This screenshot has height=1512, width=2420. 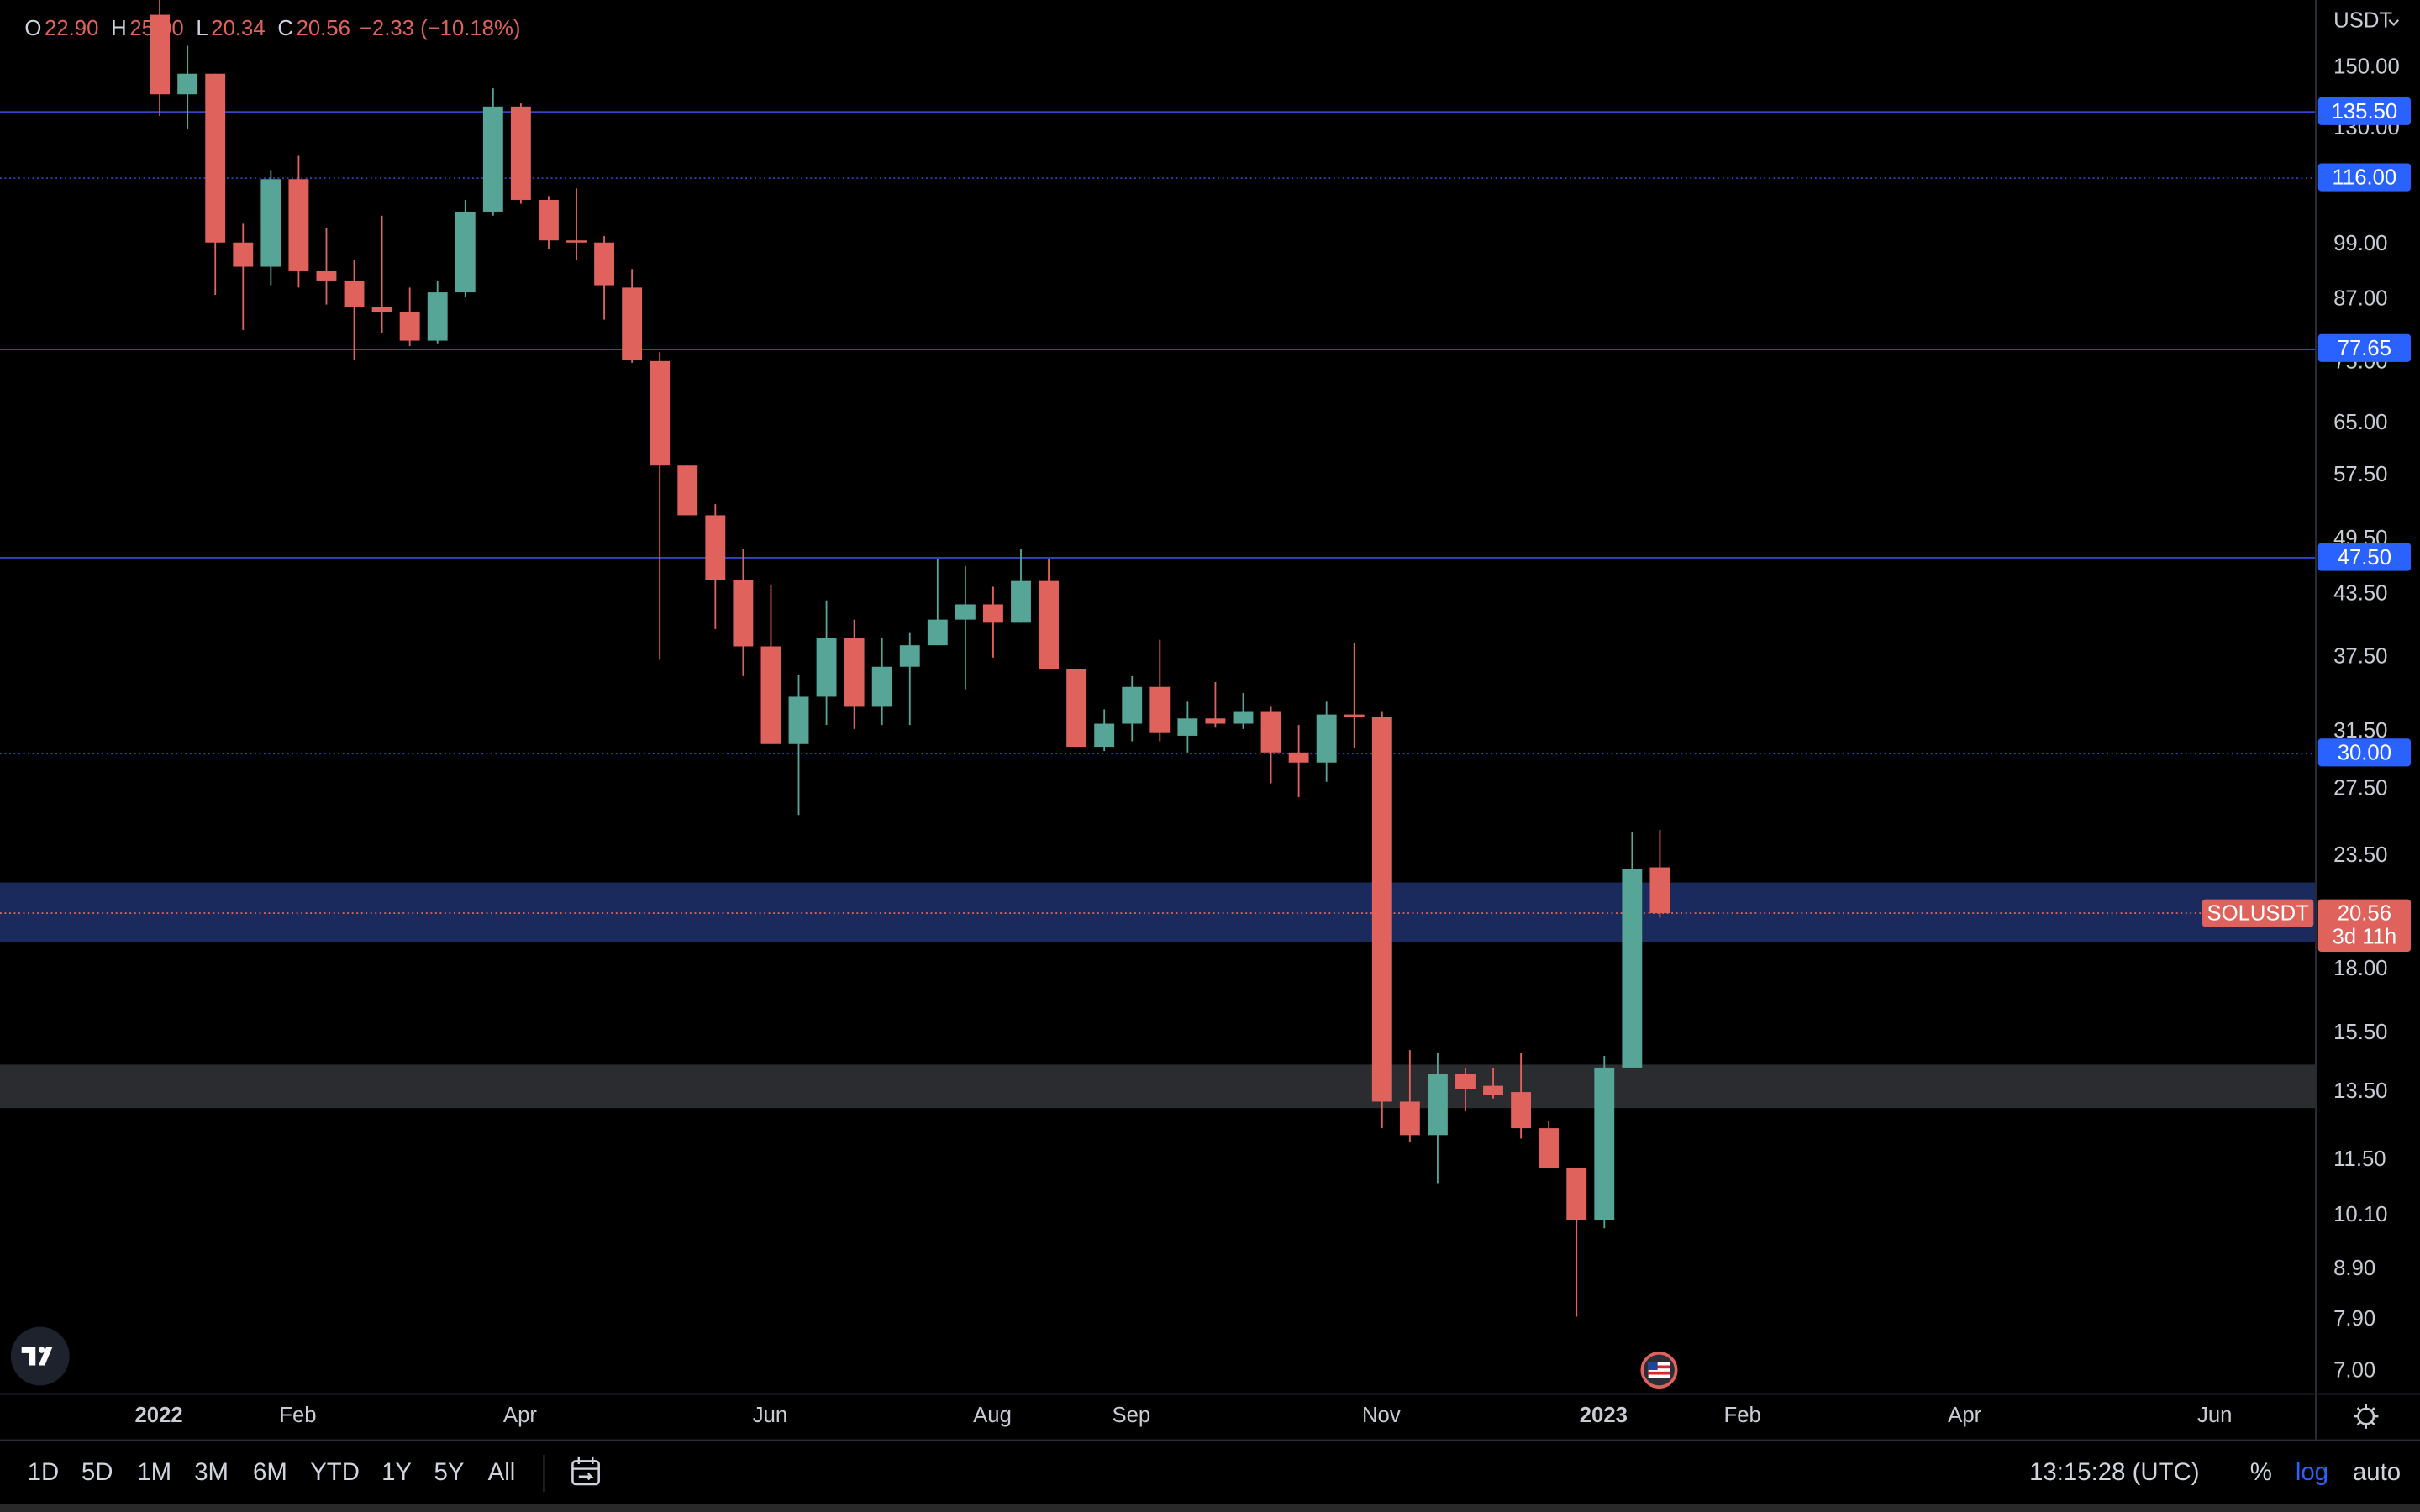 I want to click on y-tick-label: 150.00, so click(x=2366, y=67).